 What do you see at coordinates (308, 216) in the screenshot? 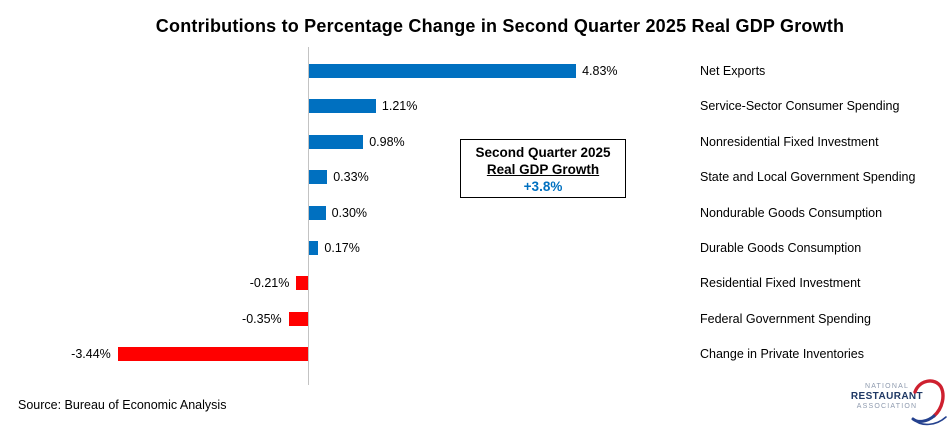
I see `zero-axis-line` at bounding box center [308, 216].